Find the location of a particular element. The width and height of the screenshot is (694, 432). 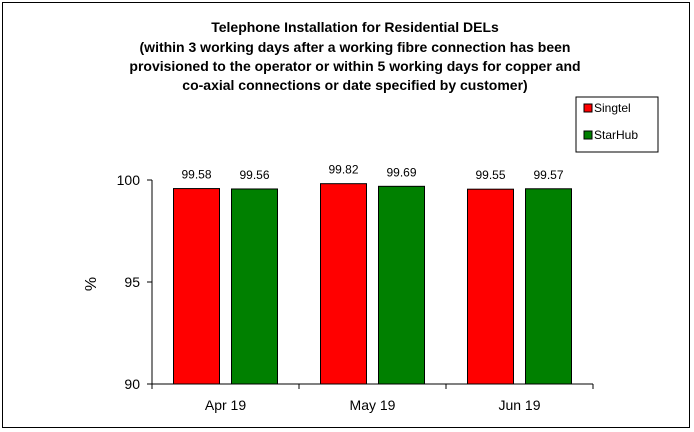

data-label: 99.82 is located at coordinates (343, 170).